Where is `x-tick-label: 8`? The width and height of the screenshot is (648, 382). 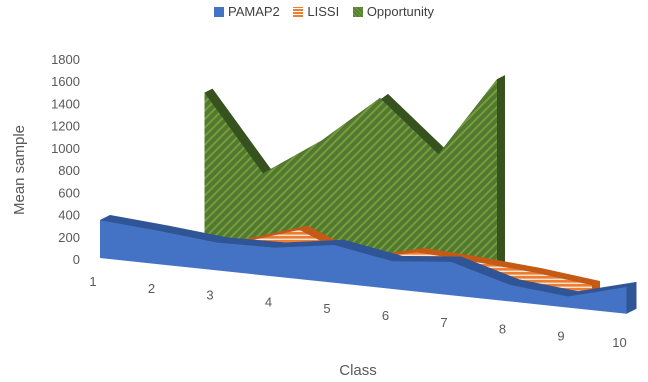
x-tick-label: 8 is located at coordinates (502, 329).